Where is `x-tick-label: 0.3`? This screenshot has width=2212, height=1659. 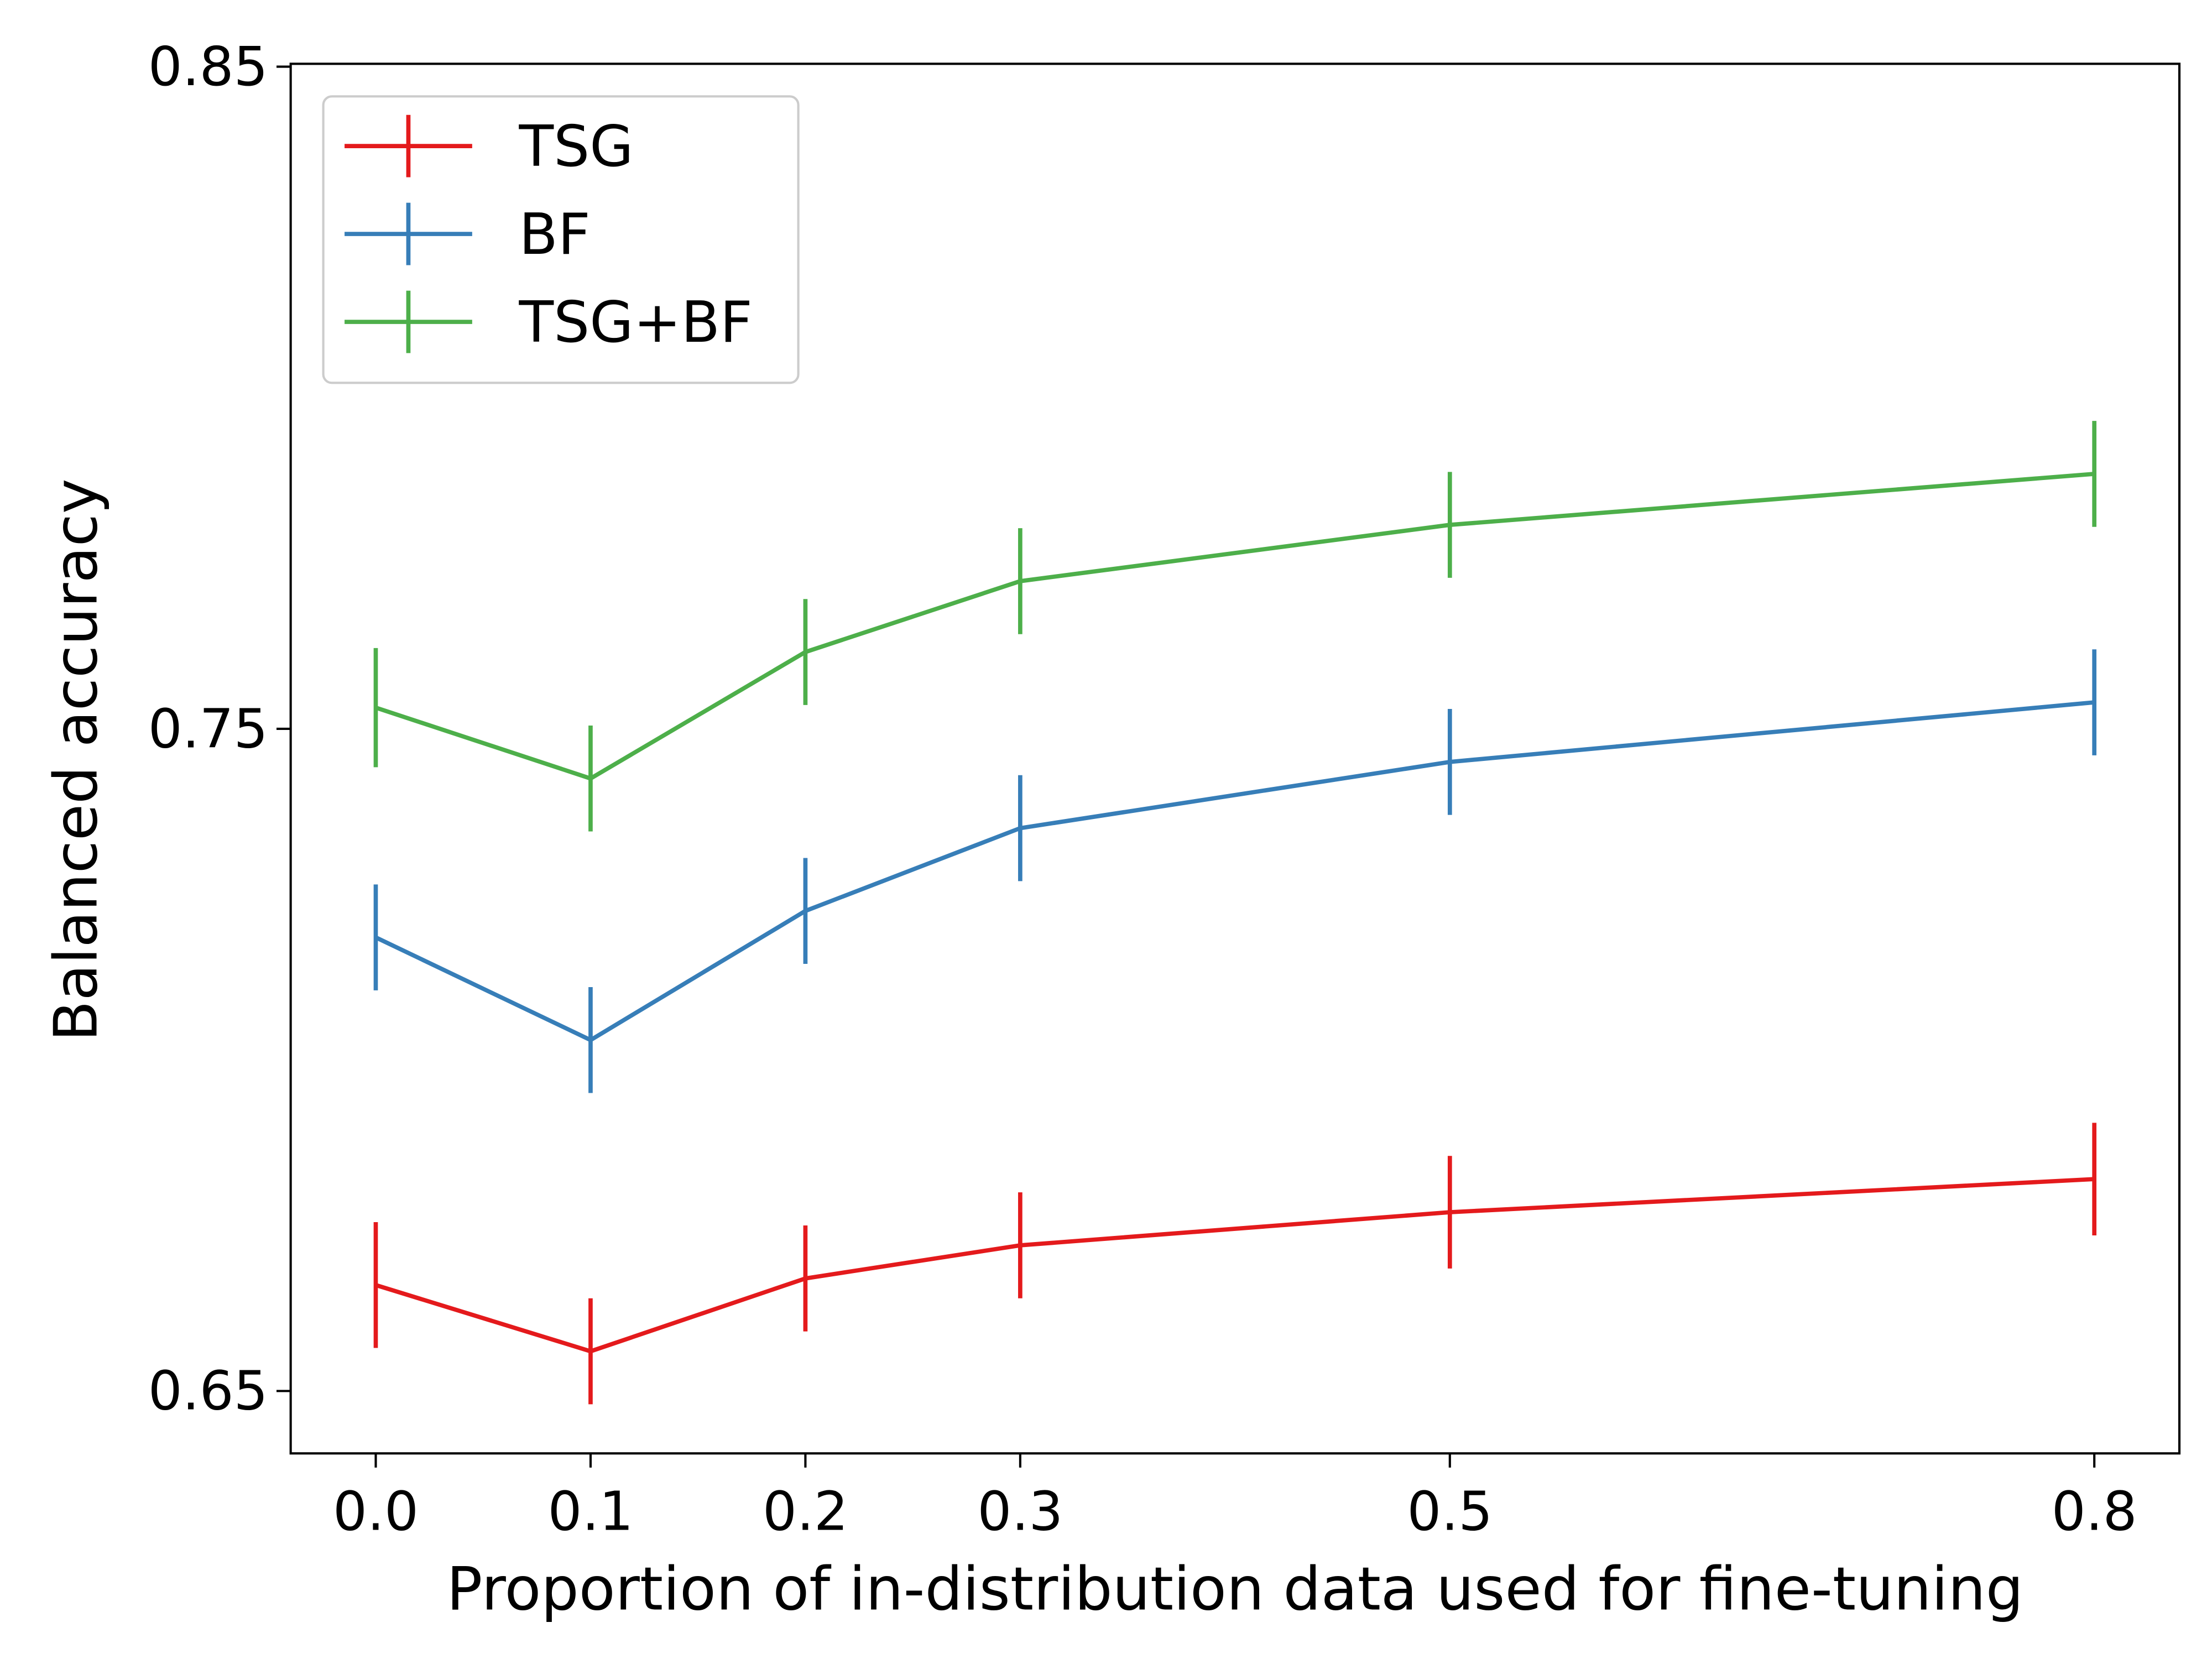 x-tick-label: 0.3 is located at coordinates (1020, 1511).